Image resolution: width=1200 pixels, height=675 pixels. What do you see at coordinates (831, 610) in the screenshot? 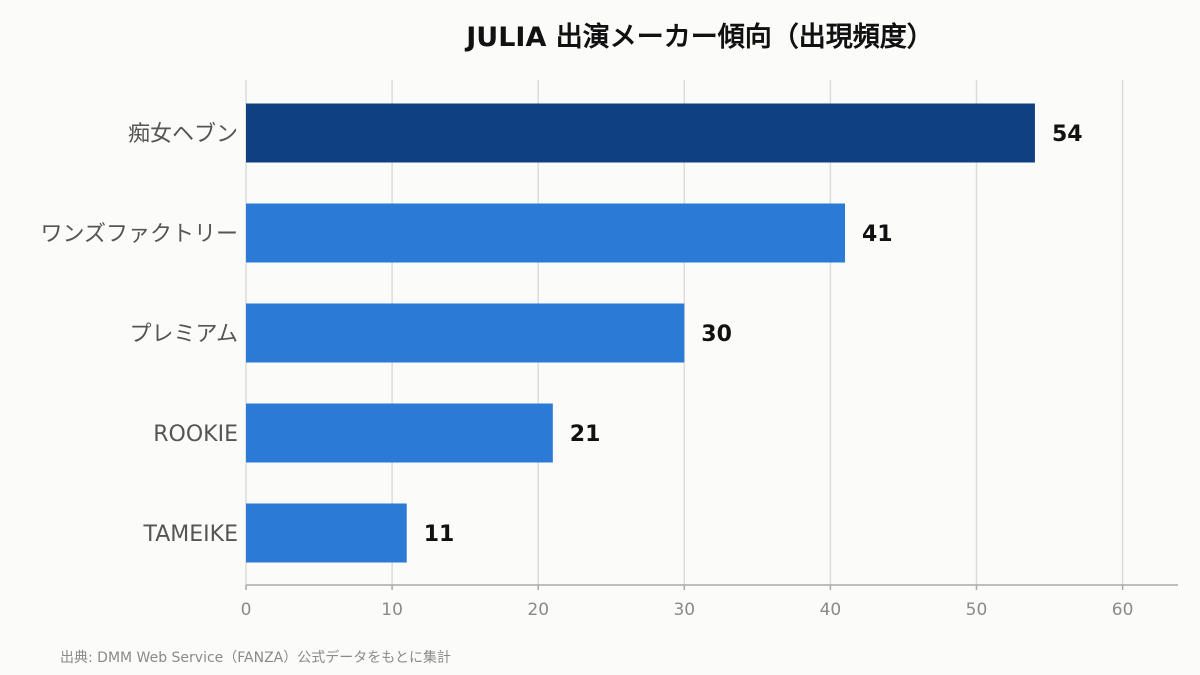
I see `x-tick-label: 40` at bounding box center [831, 610].